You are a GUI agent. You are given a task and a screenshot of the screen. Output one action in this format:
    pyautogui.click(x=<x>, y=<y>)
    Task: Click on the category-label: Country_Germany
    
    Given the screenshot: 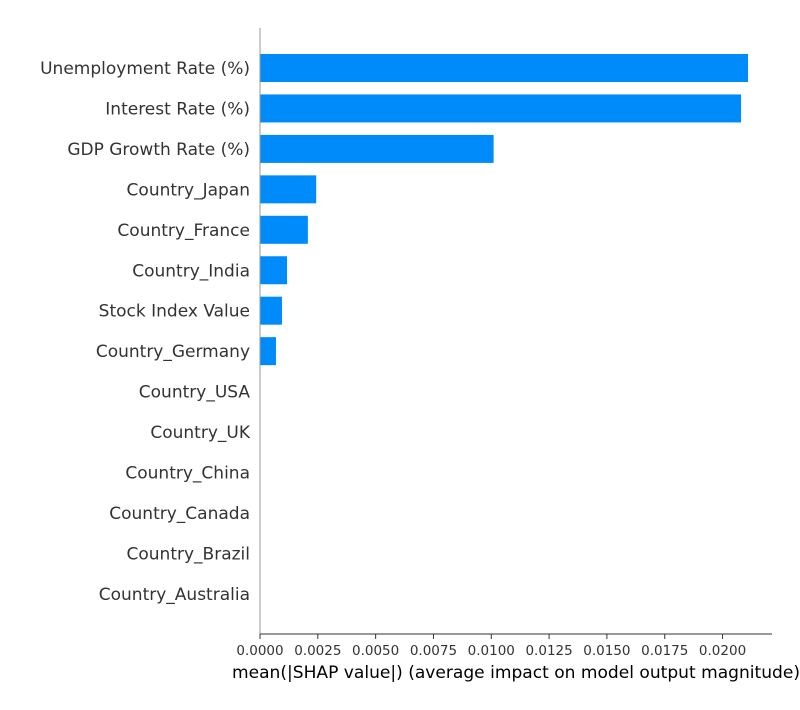 What is the action you would take?
    pyautogui.click(x=173, y=352)
    